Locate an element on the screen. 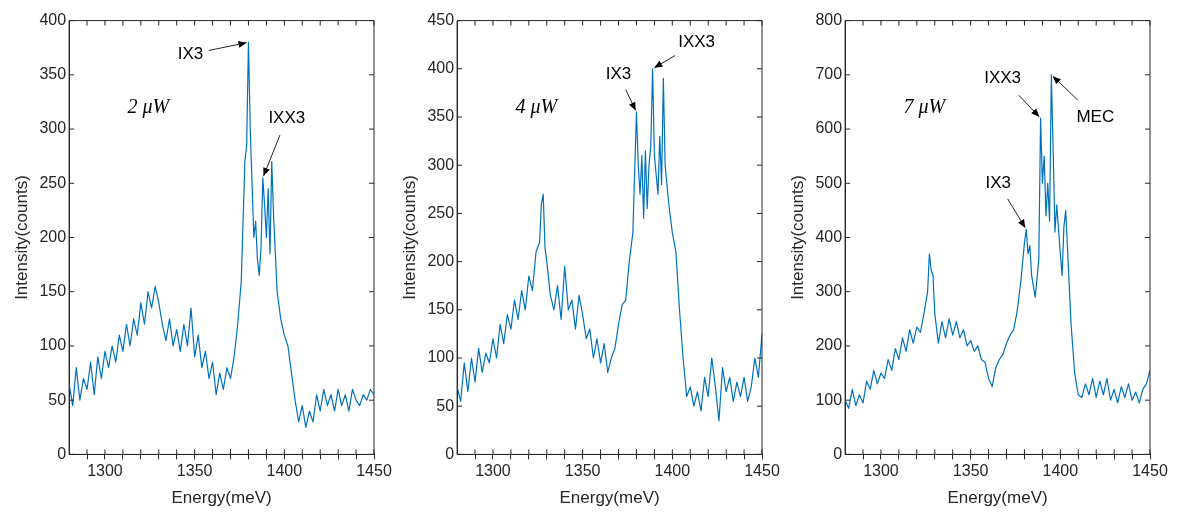 This screenshot has width=1179, height=517. annotation: MEC is located at coordinates (1095, 116).